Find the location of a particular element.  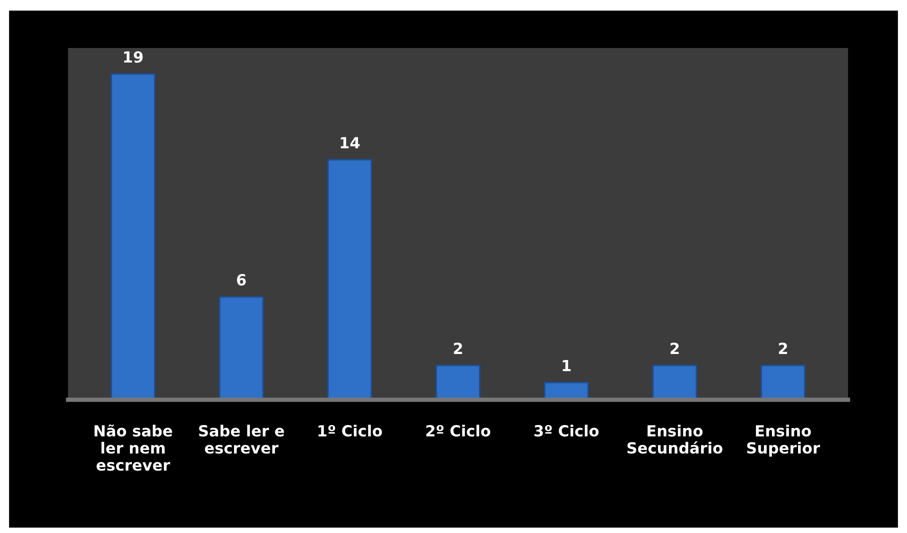

data-label: 14 is located at coordinates (350, 142).